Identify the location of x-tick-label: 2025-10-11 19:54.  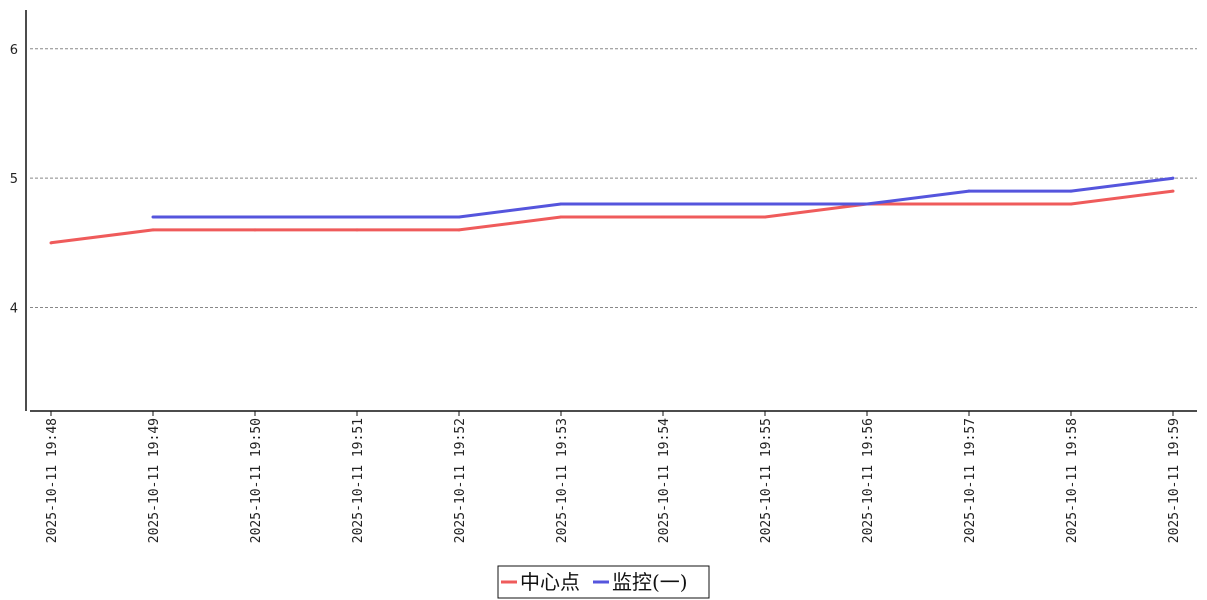
(664, 480).